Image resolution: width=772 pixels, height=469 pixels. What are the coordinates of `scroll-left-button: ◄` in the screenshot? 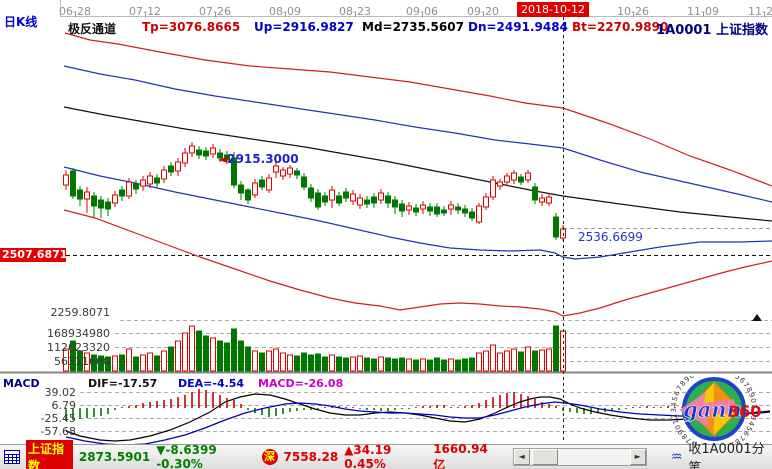 It's located at (521, 457).